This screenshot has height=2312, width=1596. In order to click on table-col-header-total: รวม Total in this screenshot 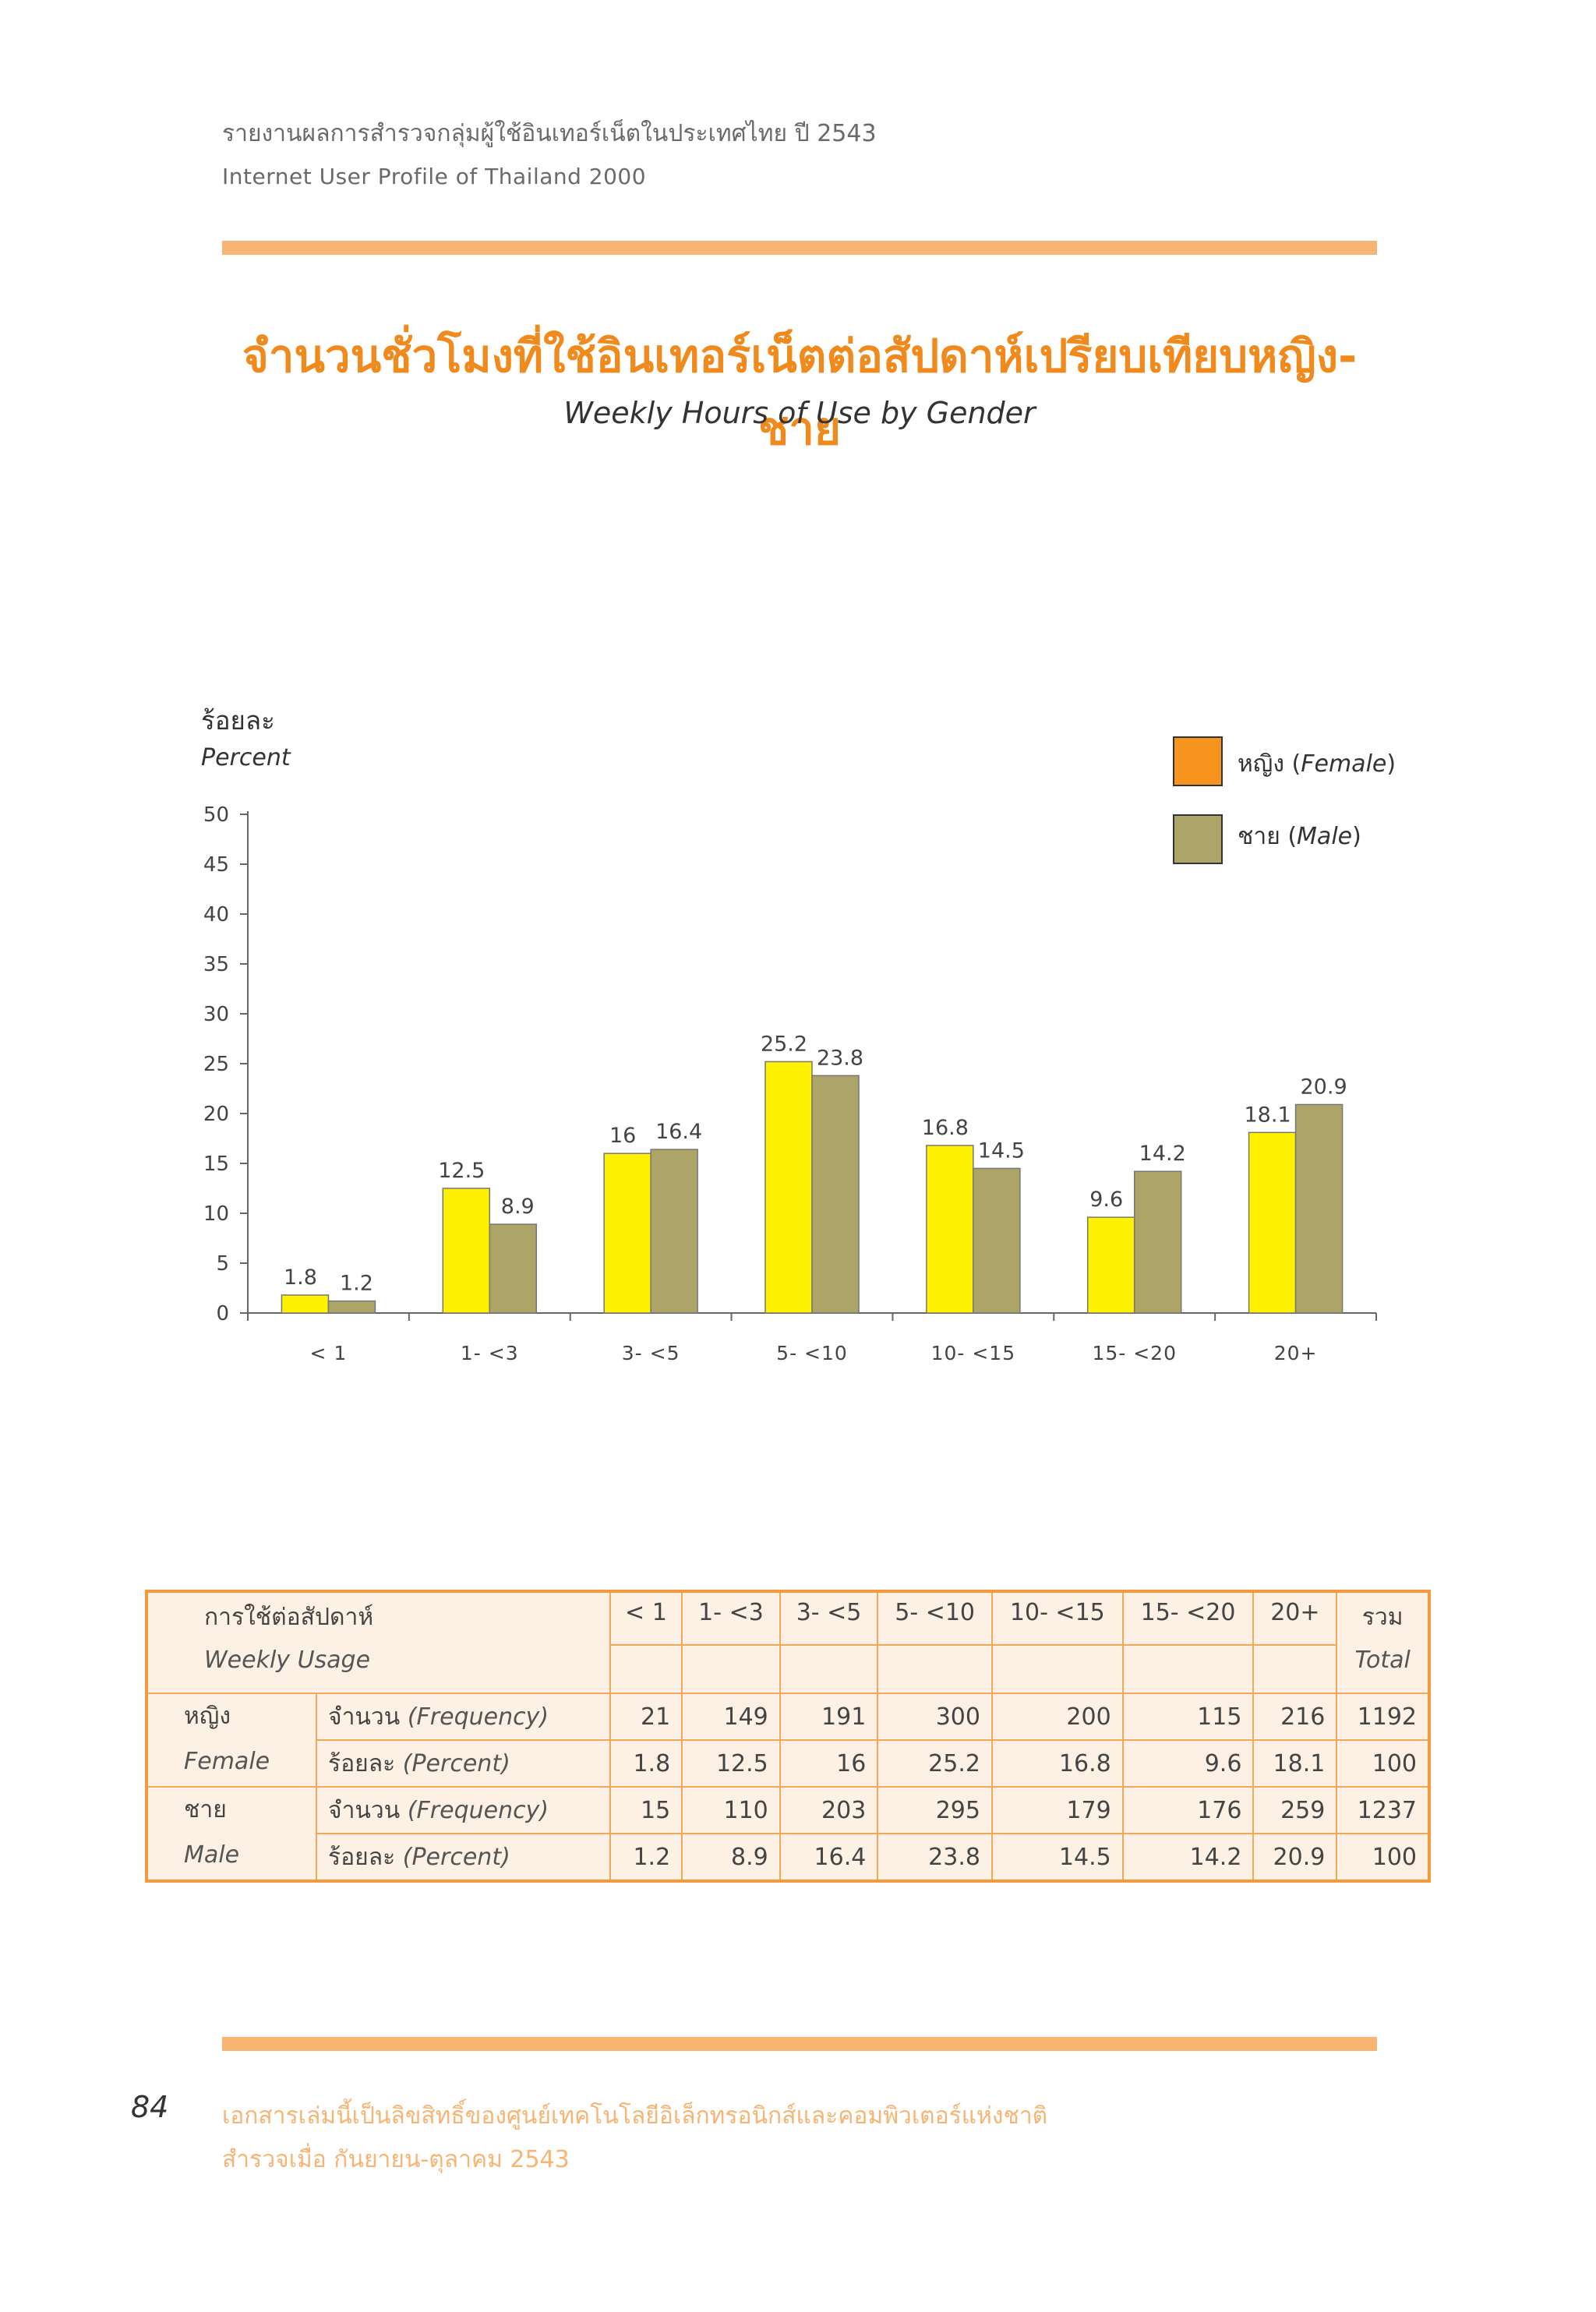, I will do `click(1383, 1642)`.